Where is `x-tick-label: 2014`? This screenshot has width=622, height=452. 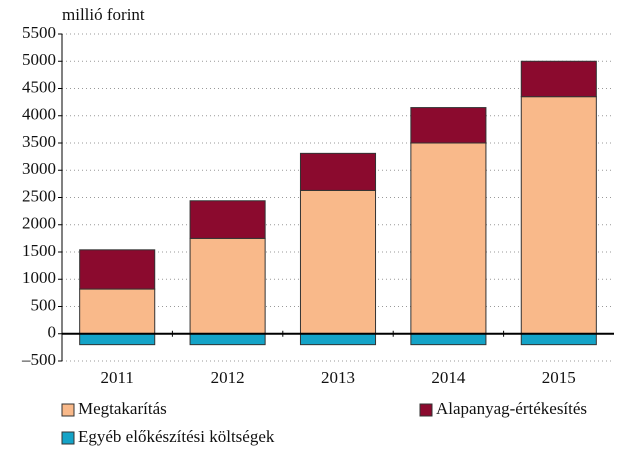 x-tick-label: 2014 is located at coordinates (448, 377).